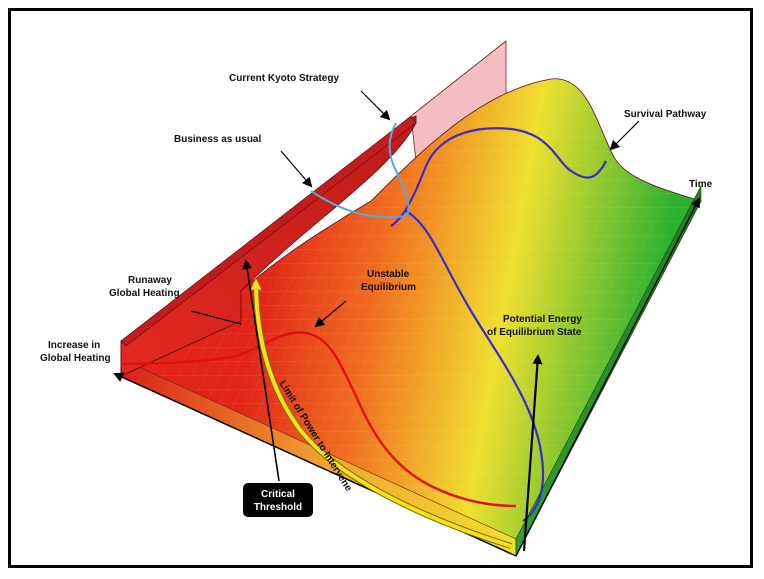 The width and height of the screenshot is (764, 579). I want to click on critical-label-2: Threshold, so click(278, 507).